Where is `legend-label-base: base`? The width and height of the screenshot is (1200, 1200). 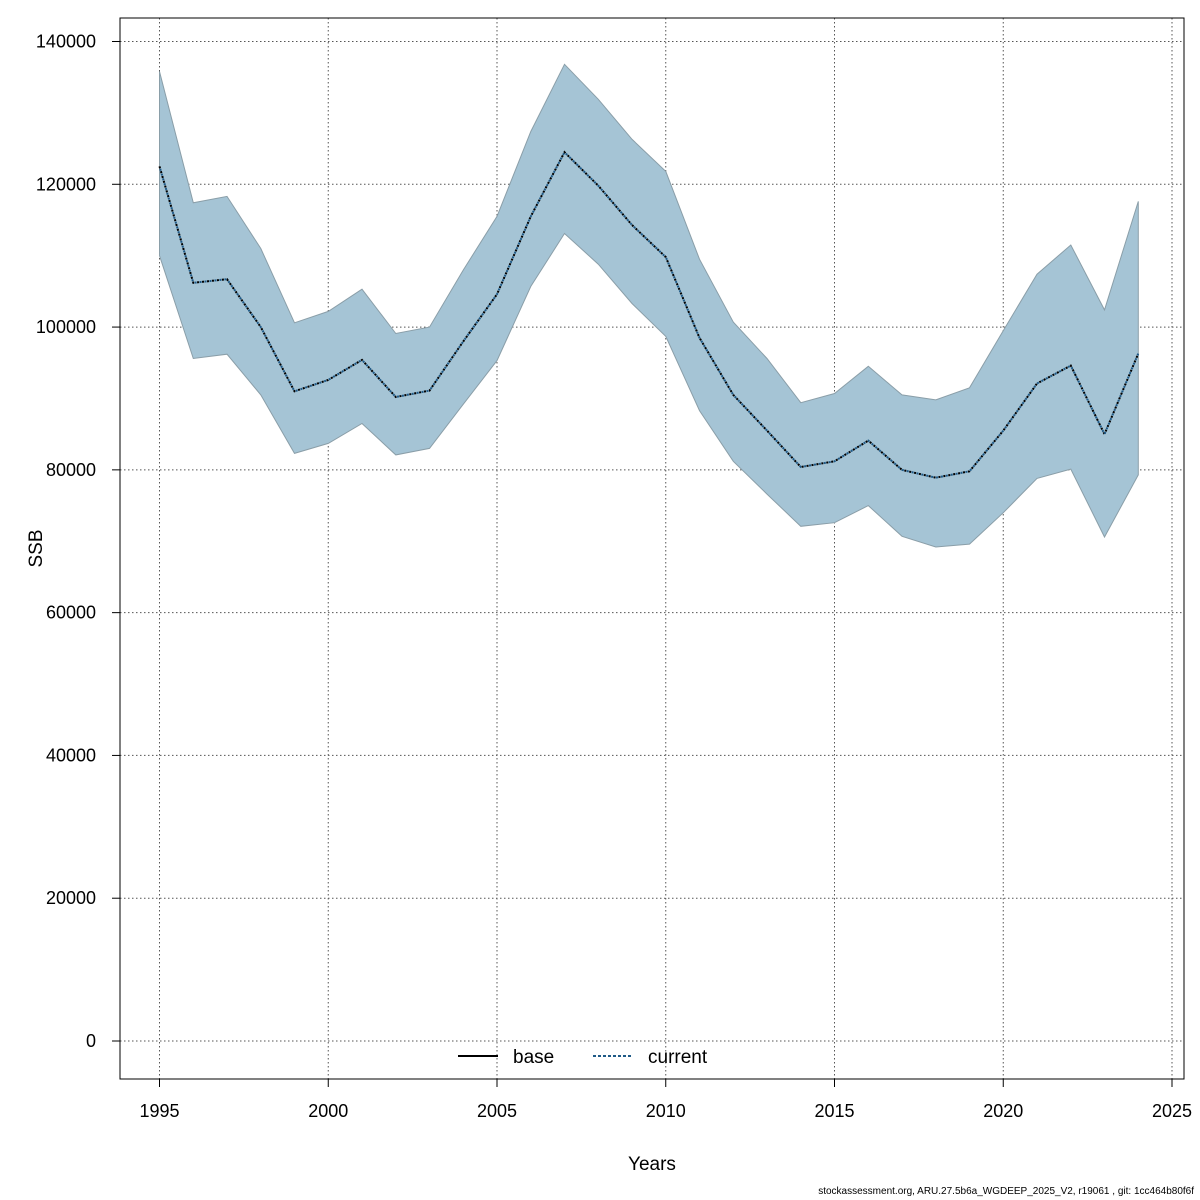
legend-label-base: base is located at coordinates (533, 1057).